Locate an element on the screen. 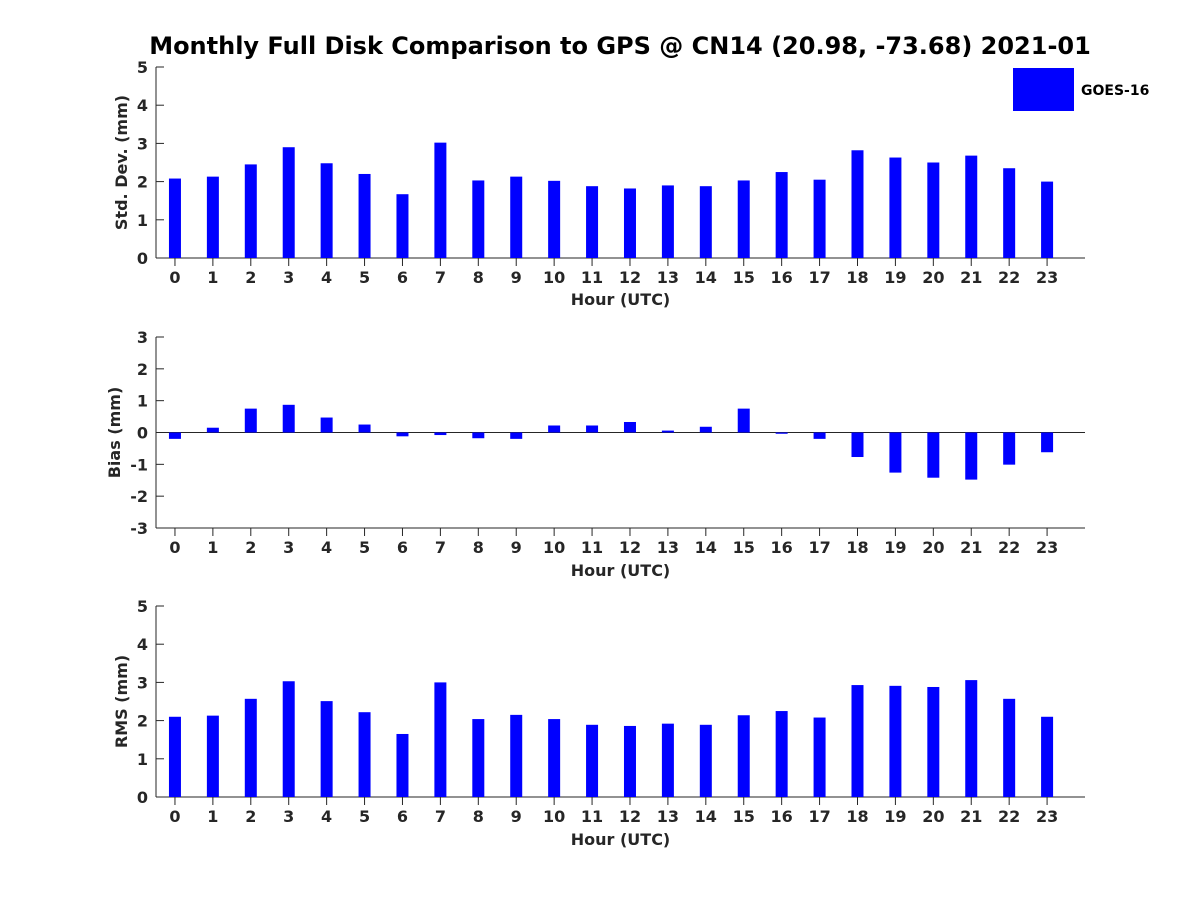 This screenshot has width=1200, height=900. rms-x-tick-label: 17 is located at coordinates (819, 816).